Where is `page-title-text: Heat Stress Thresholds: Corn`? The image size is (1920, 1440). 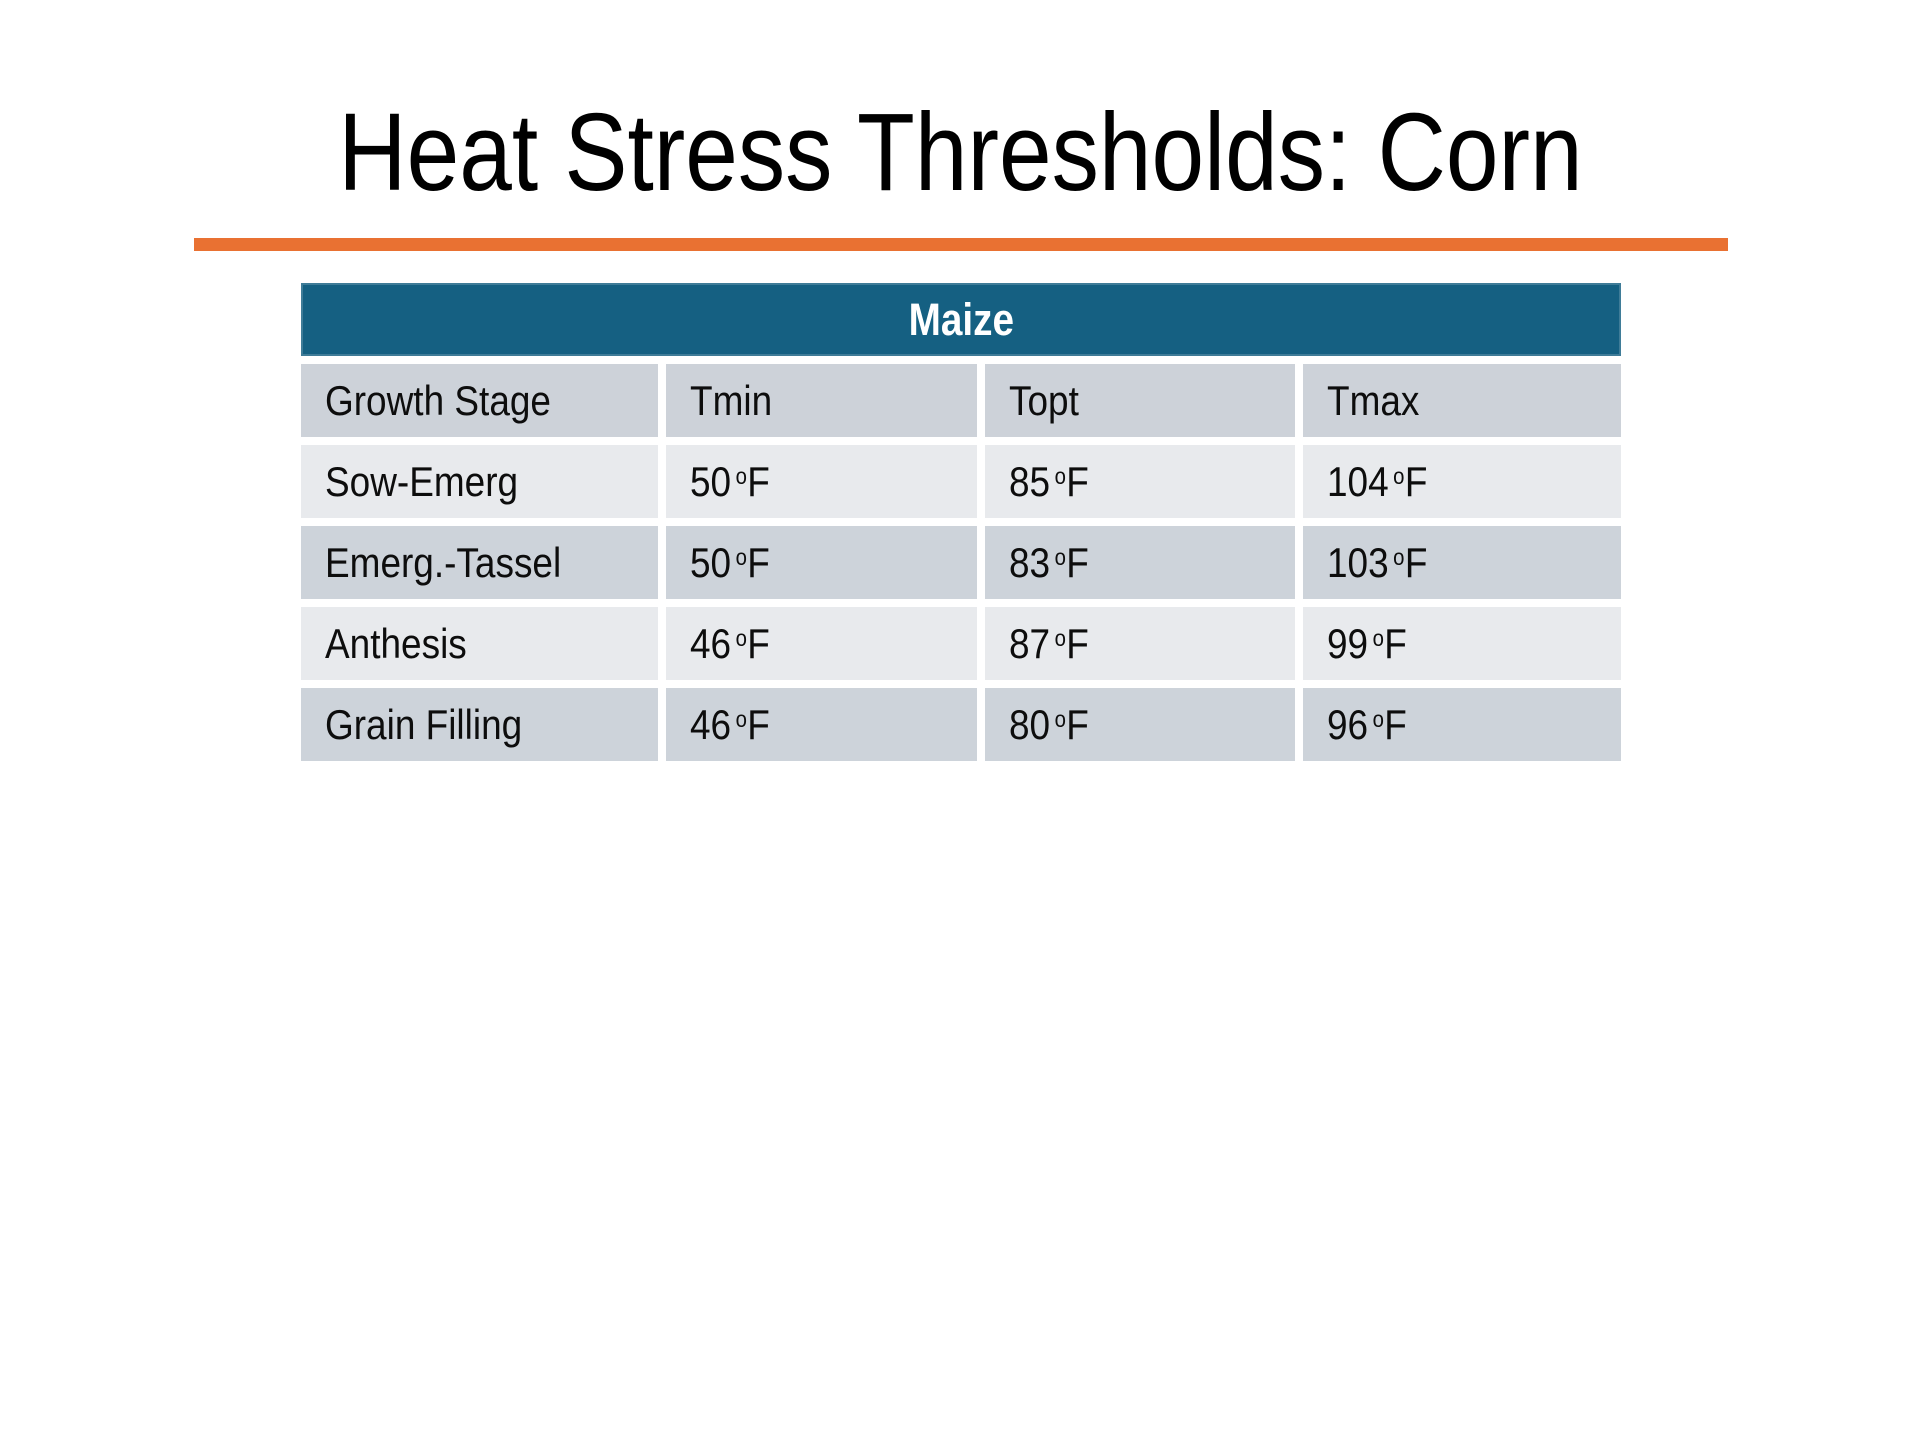
page-title-text: Heat Stress Thresholds: Corn is located at coordinates (960, 152).